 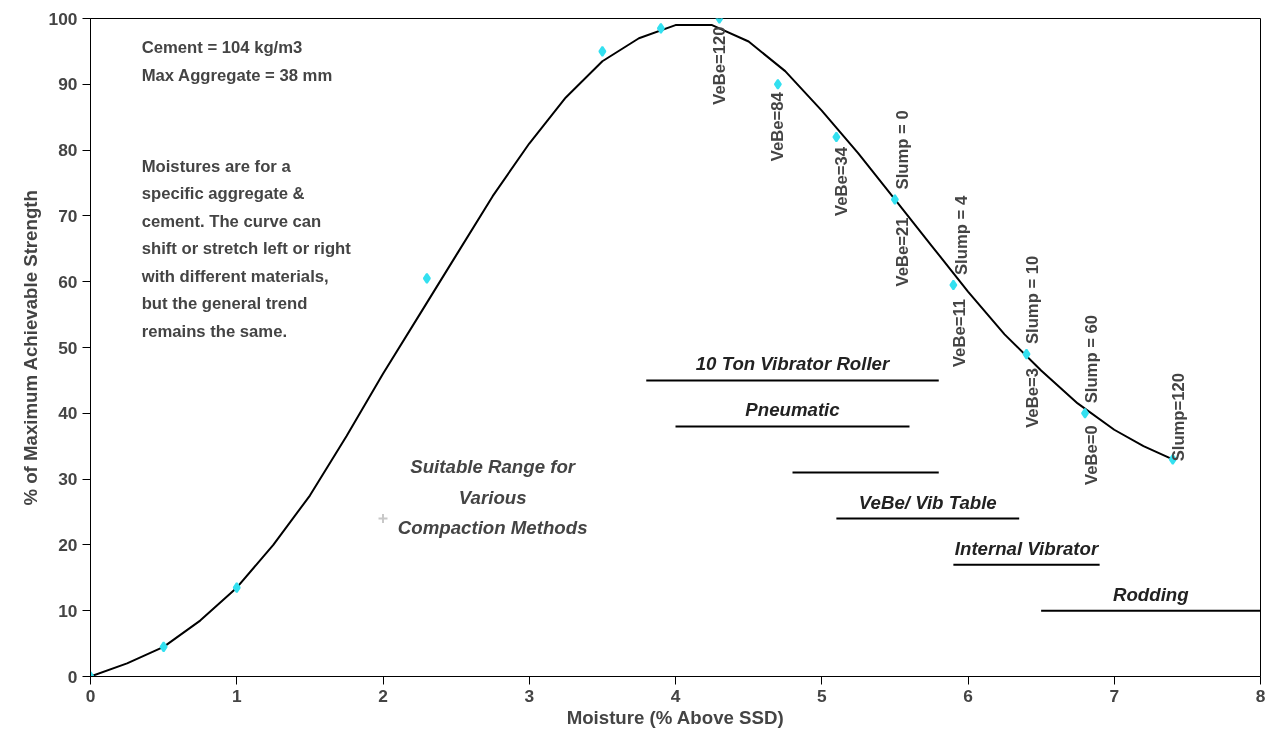 What do you see at coordinates (778, 126) in the screenshot?
I see `annotation: VeBe=84` at bounding box center [778, 126].